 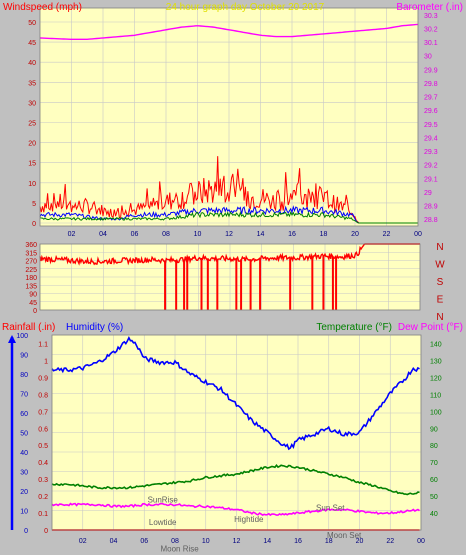 I want to click on wind-x-tick: 18, so click(x=324, y=234).